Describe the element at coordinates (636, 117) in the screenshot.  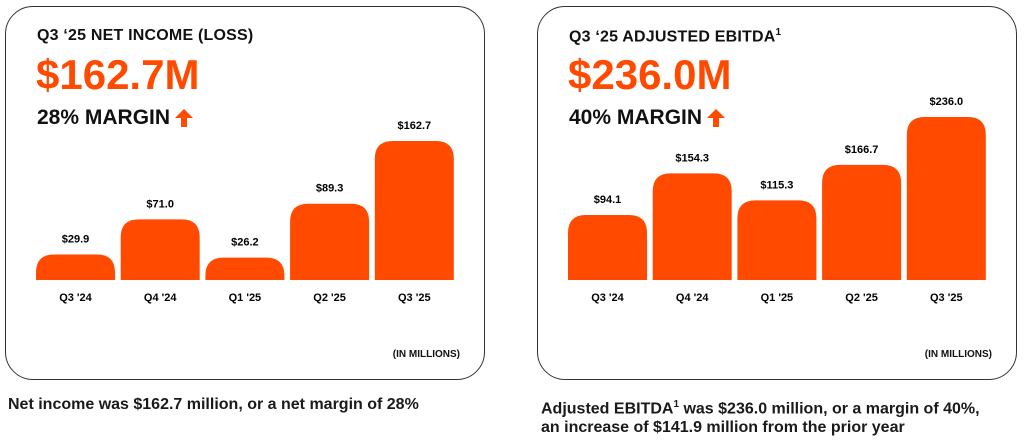
I see `margin-label: 40% MARGIN` at that location.